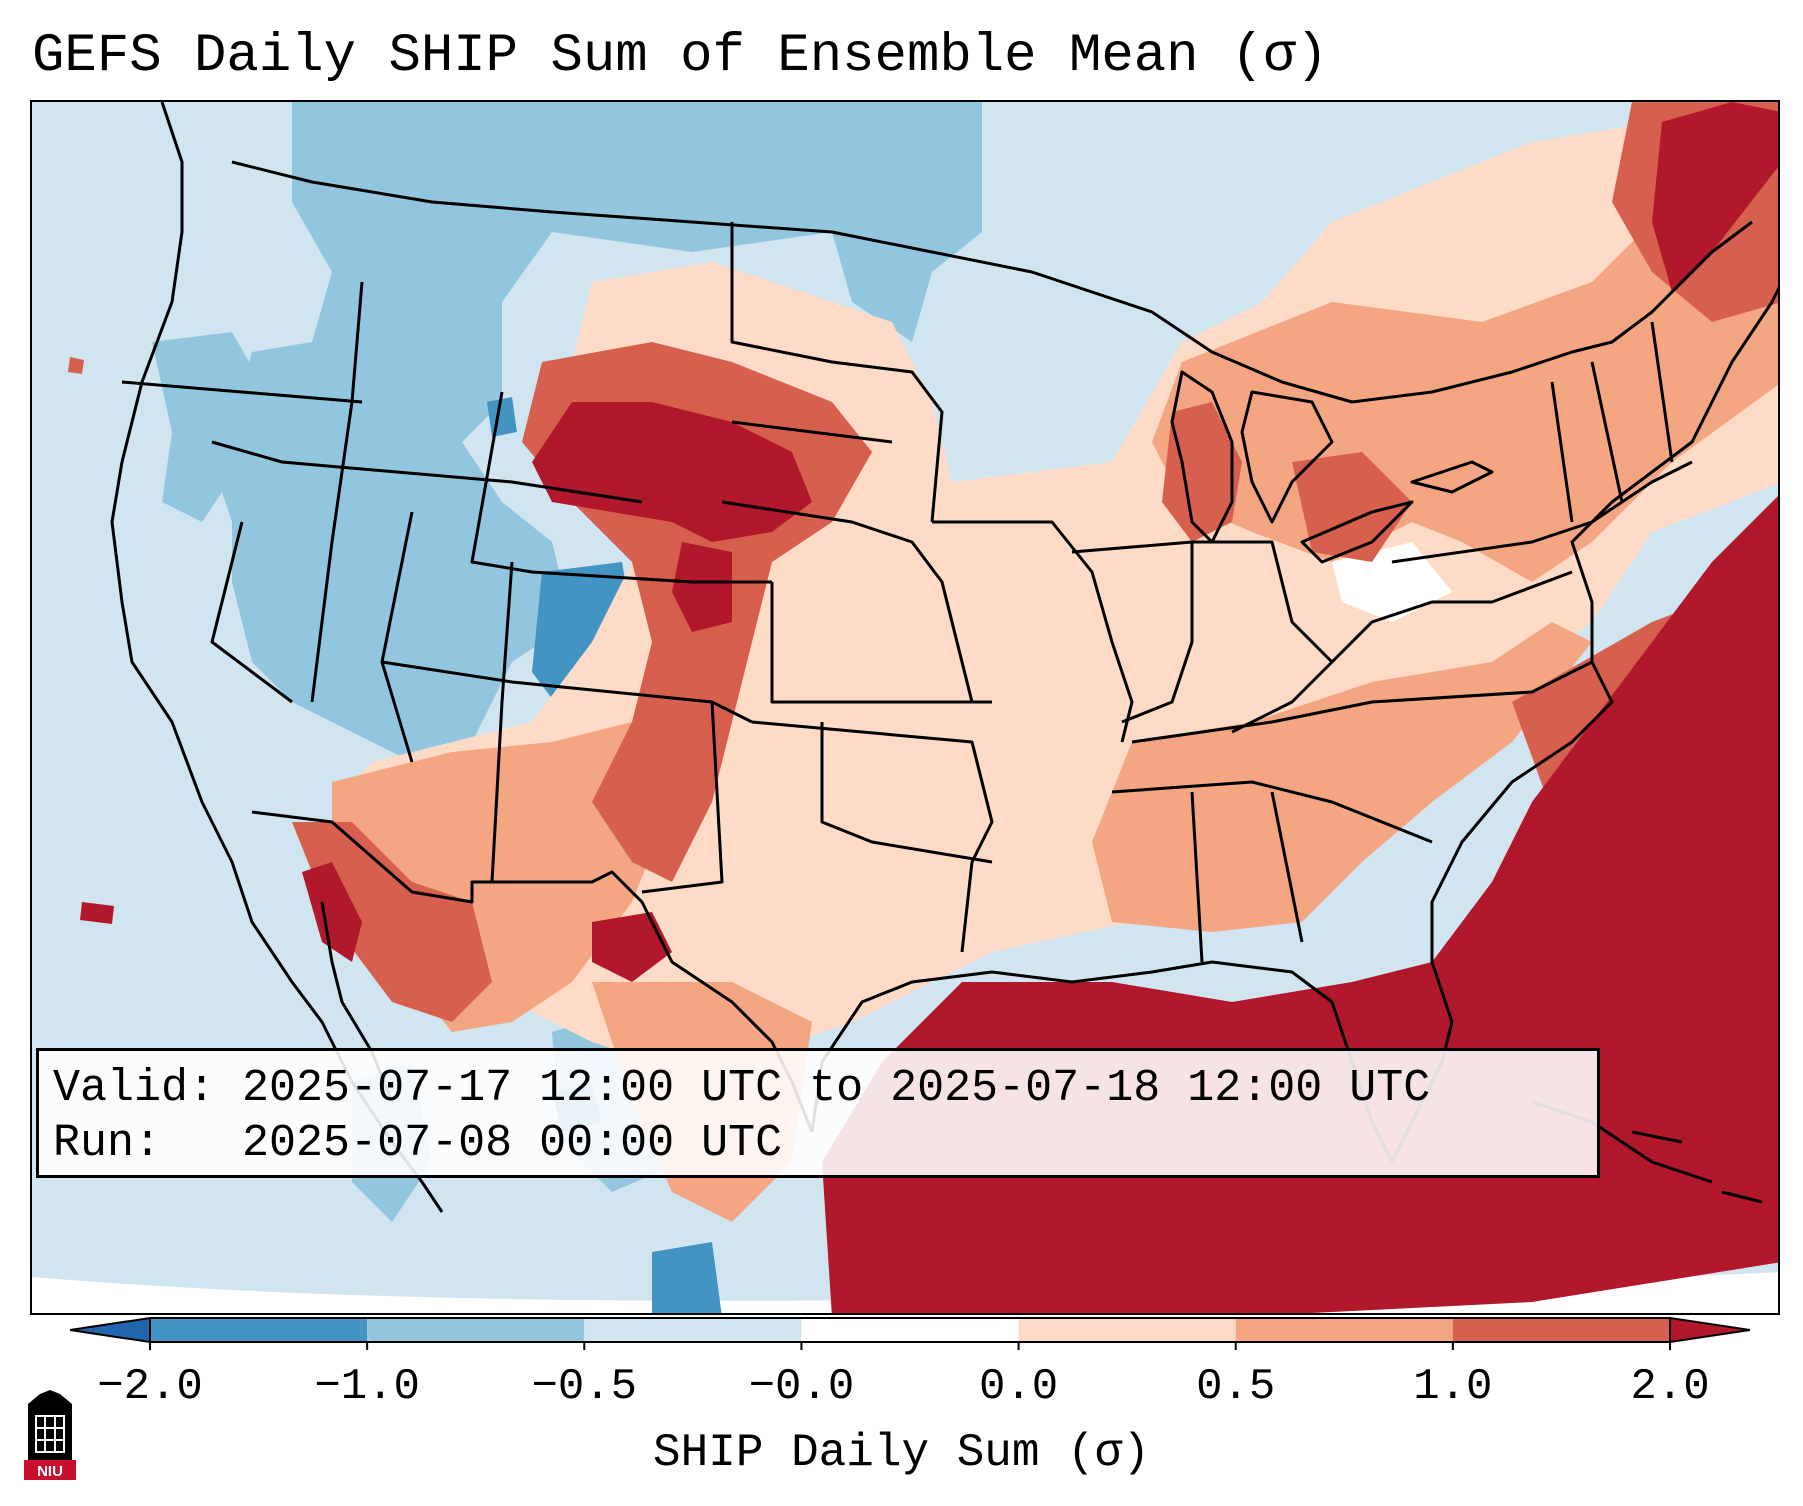 This screenshot has height=1506, width=1803. What do you see at coordinates (672, 472) in the screenshot?
I see `region-wyoming-dark-red` at bounding box center [672, 472].